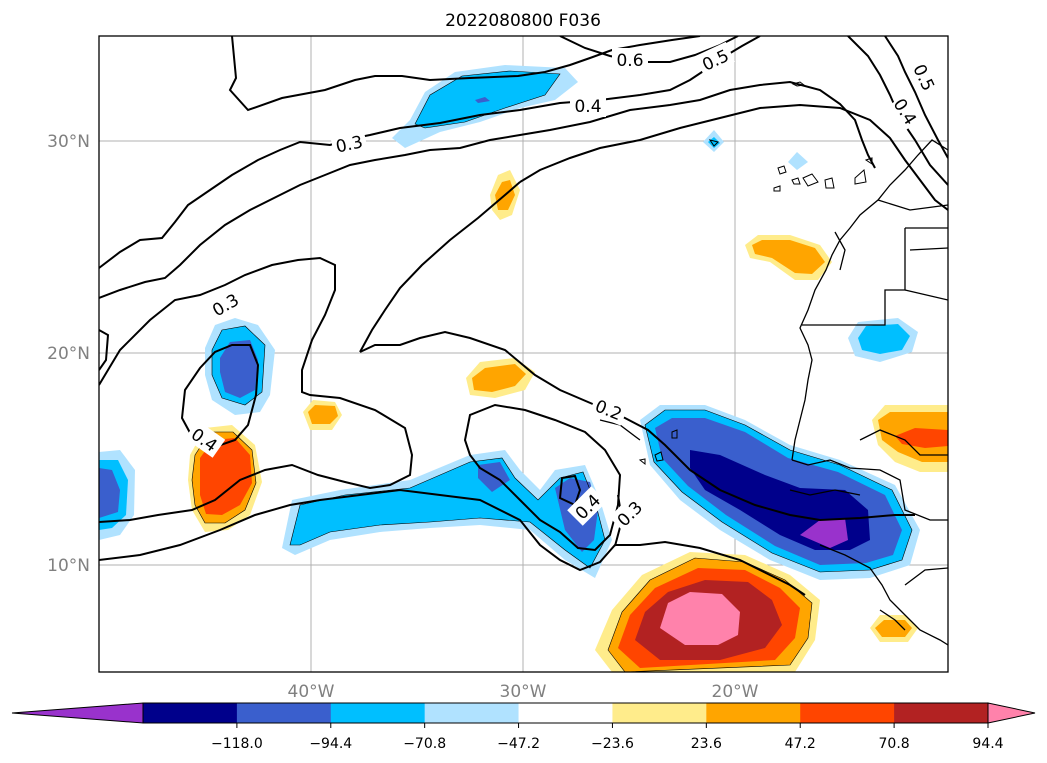 The image size is (1047, 763). Describe the element at coordinates (612, 744) in the screenshot. I see `colorbar-tick-label: −23.6` at that location.